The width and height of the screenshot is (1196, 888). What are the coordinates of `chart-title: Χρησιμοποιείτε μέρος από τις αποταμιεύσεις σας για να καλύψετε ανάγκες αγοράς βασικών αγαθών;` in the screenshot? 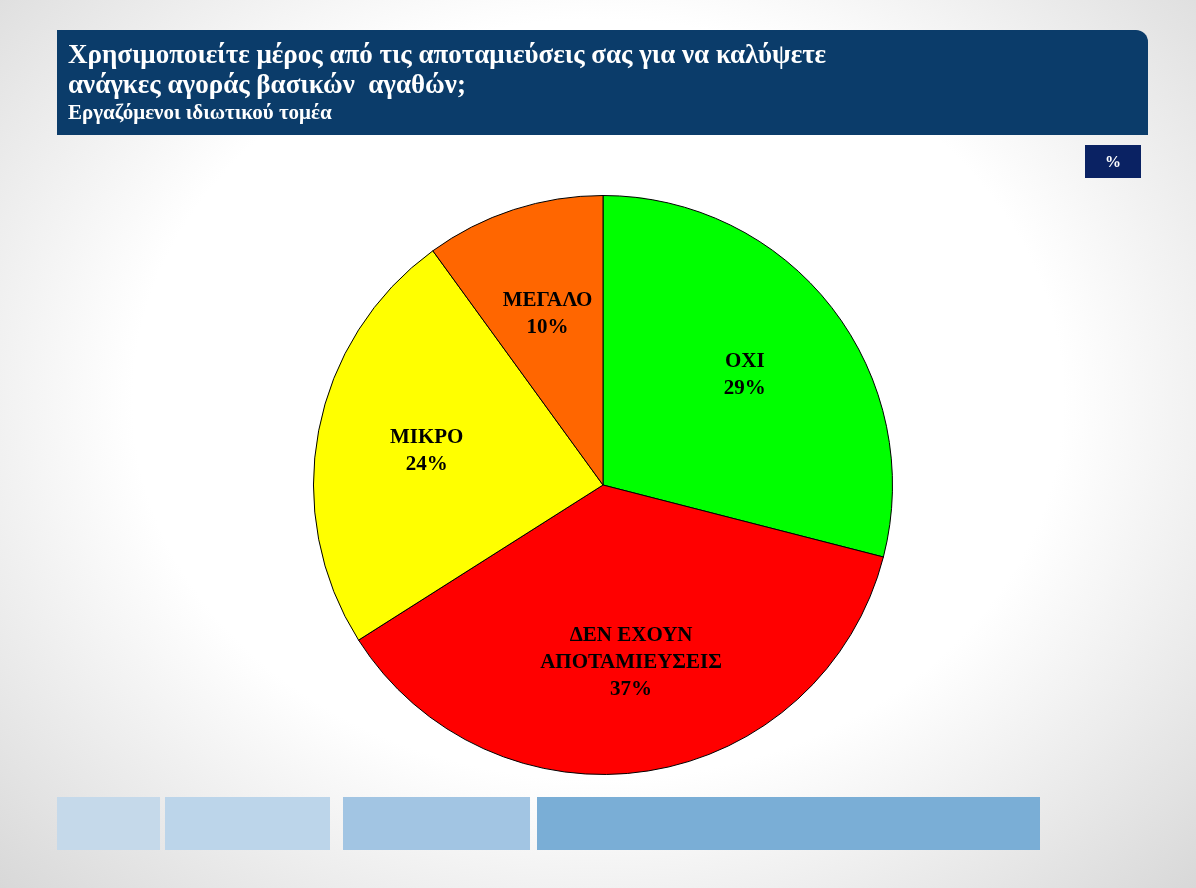 It's located at (448, 69).